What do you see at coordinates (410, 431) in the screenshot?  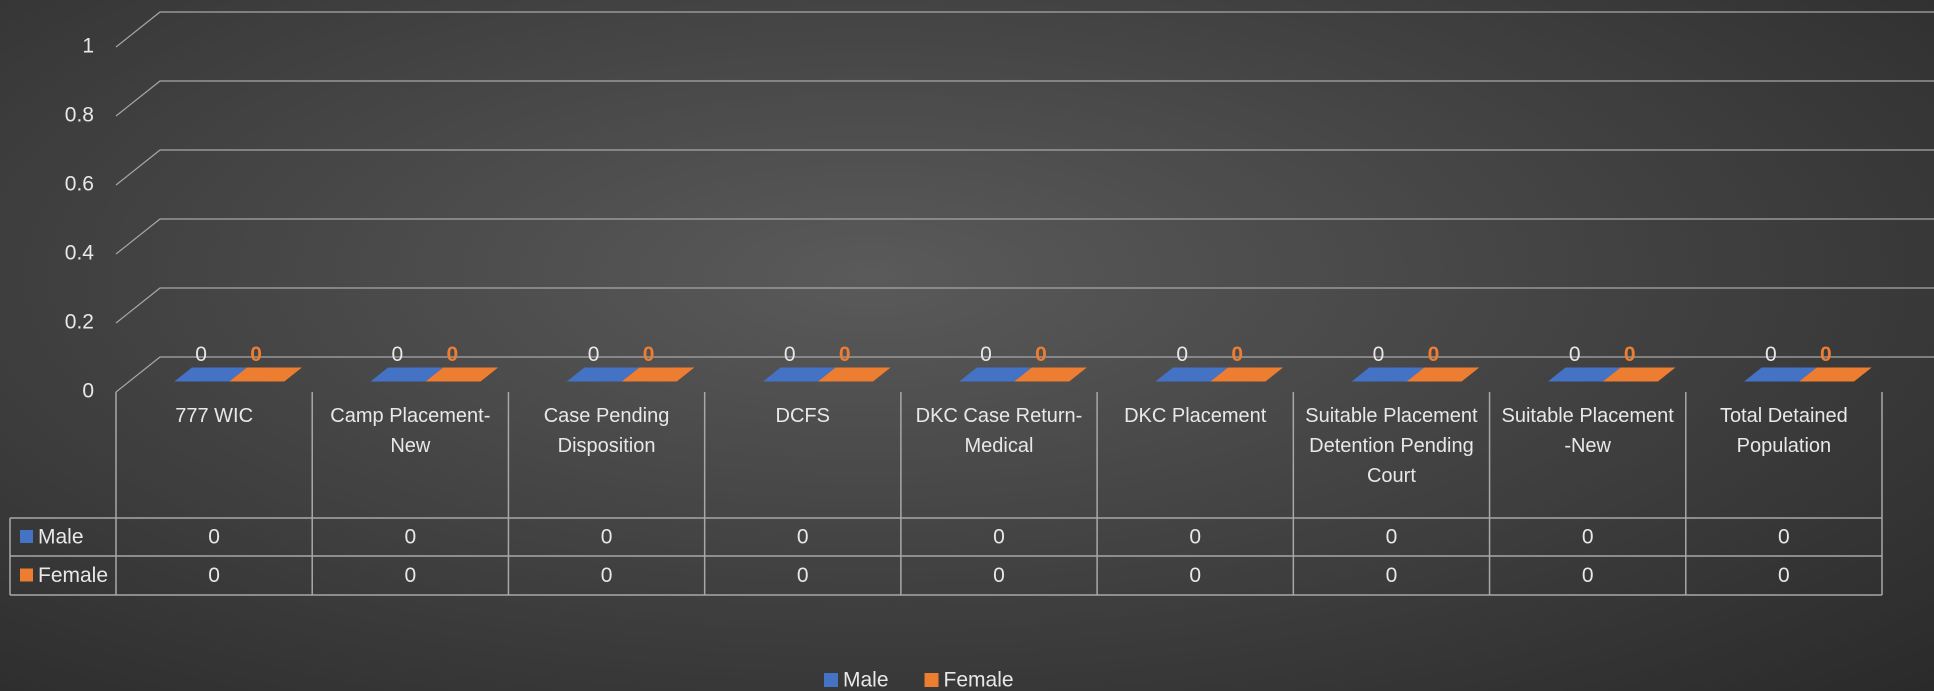 I see `category-label: Camp Placement-New` at bounding box center [410, 431].